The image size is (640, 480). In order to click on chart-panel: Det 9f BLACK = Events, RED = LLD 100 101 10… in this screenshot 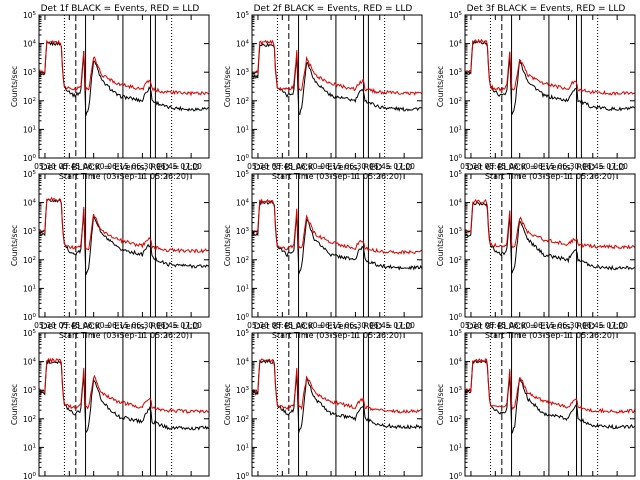, I will do `click(536, 401)`.